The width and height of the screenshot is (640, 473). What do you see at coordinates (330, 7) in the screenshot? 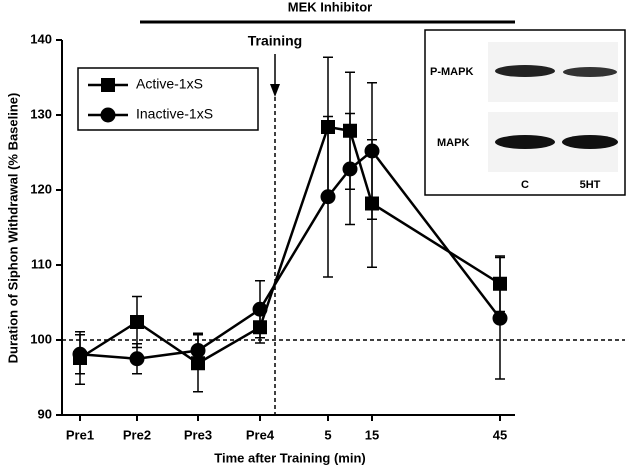
I see `treatment-label: MEK Inhibitor` at bounding box center [330, 7].